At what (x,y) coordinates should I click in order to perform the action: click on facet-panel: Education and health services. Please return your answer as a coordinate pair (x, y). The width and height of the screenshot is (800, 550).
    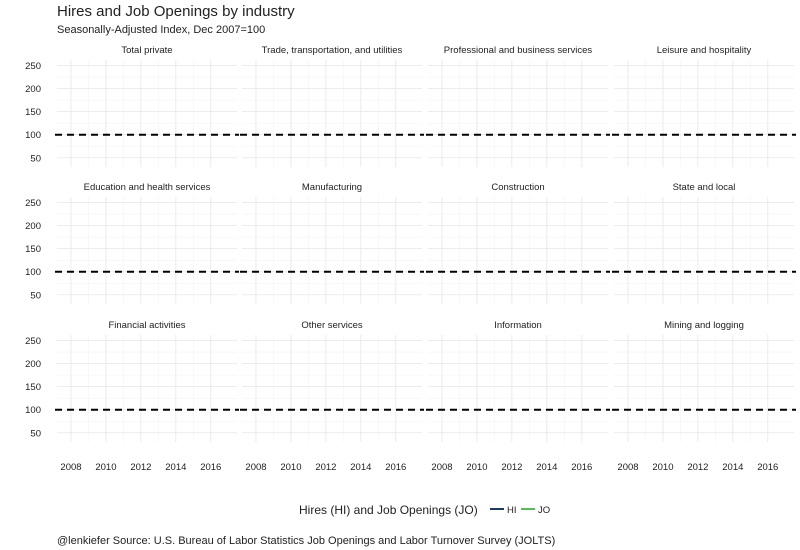
    Looking at the image, I should click on (147, 243).